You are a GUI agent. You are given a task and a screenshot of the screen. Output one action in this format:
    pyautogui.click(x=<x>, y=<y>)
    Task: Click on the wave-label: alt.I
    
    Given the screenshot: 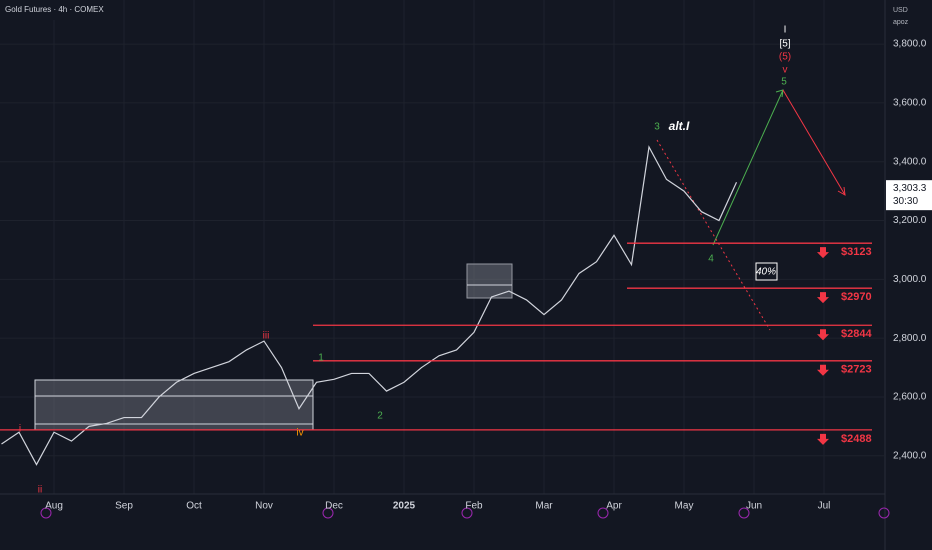 What is the action you would take?
    pyautogui.click(x=679, y=126)
    